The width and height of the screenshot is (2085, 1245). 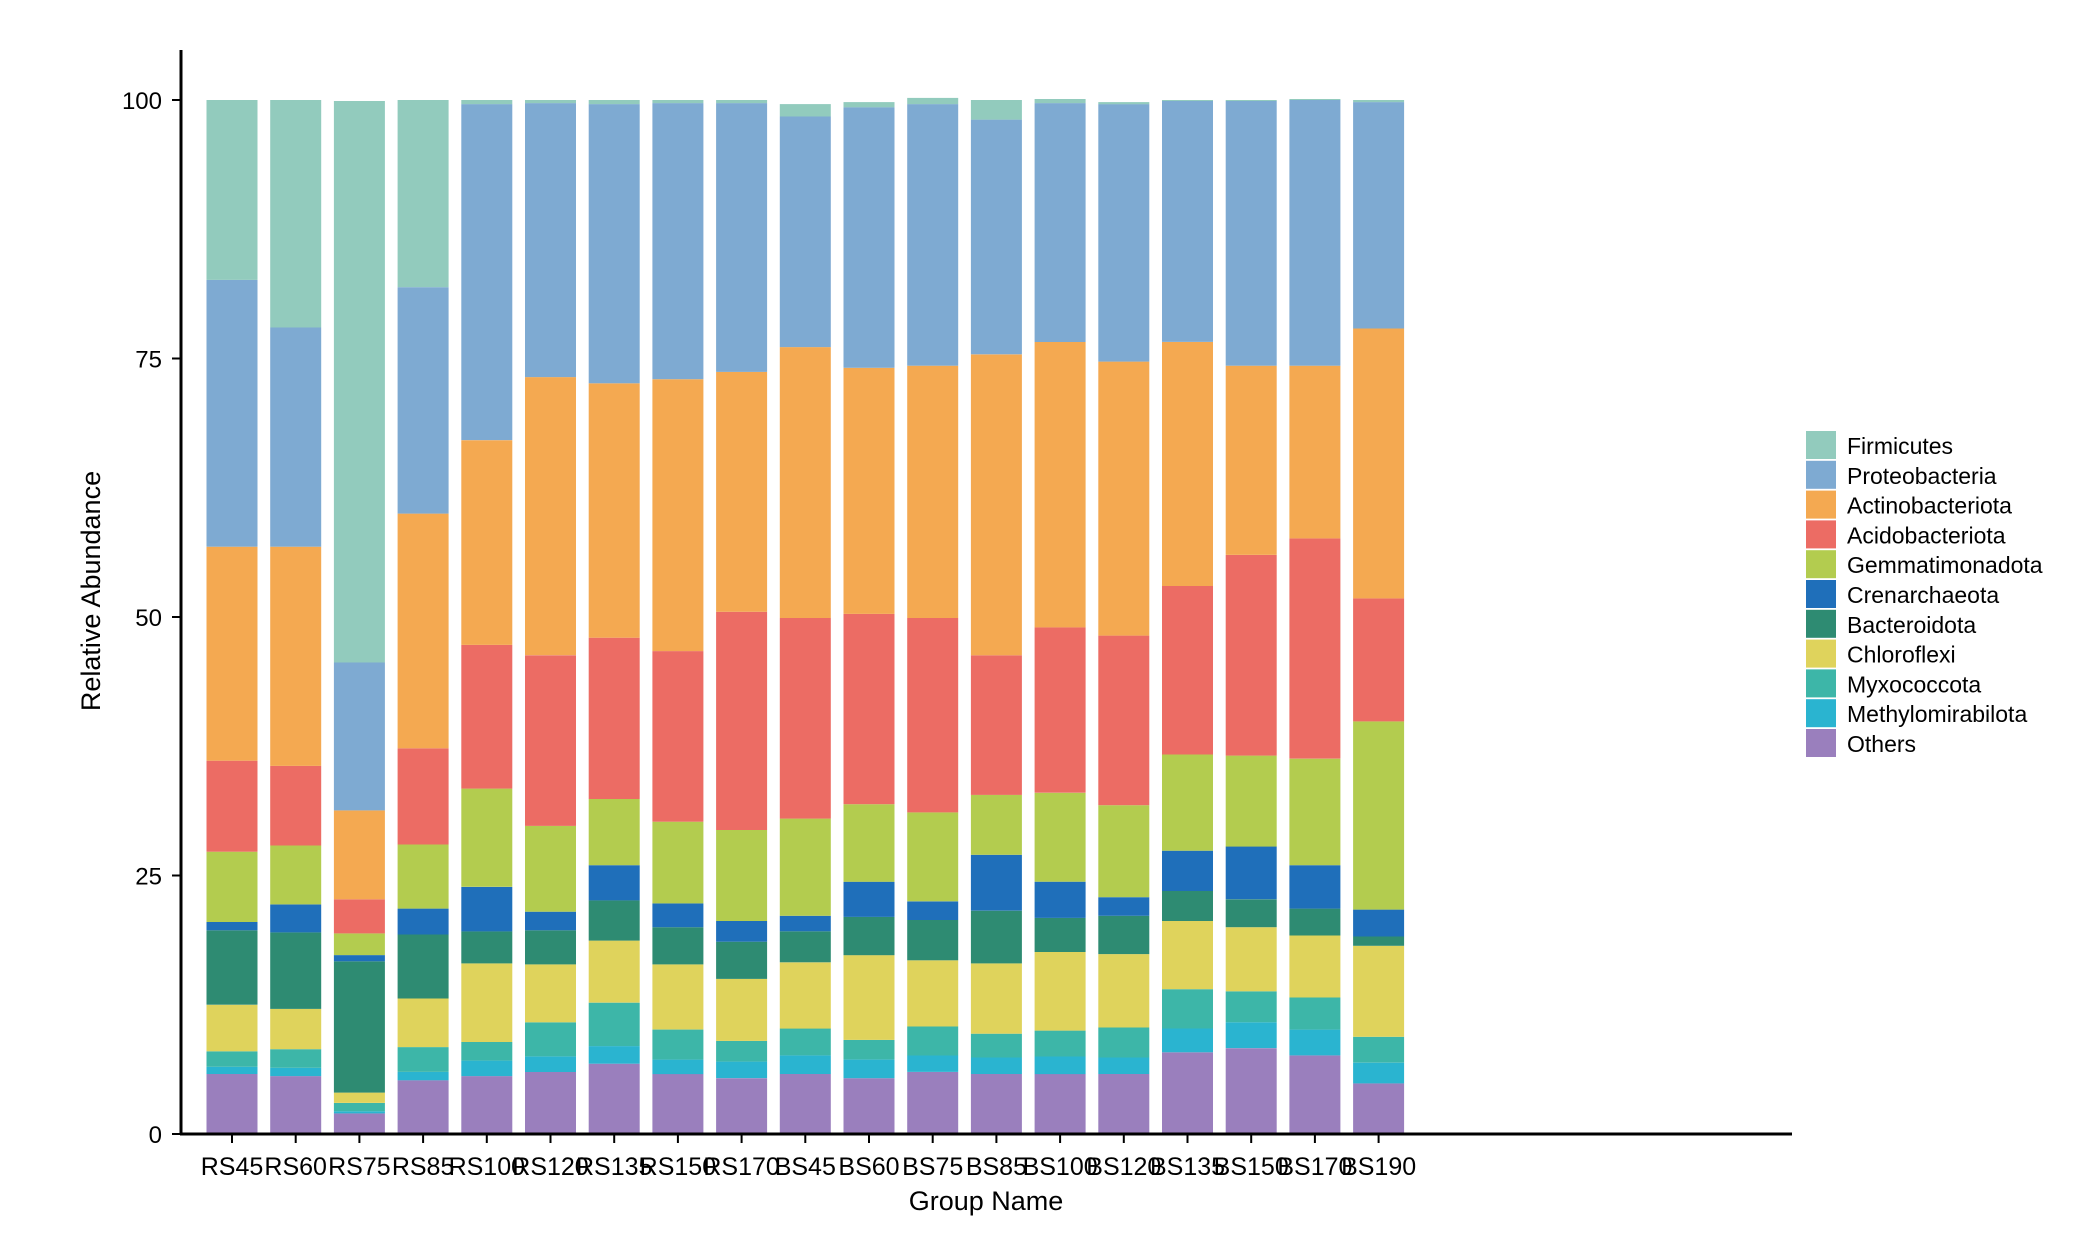 What do you see at coordinates (678, 617) in the screenshot?
I see `bar-stack-RS150` at bounding box center [678, 617].